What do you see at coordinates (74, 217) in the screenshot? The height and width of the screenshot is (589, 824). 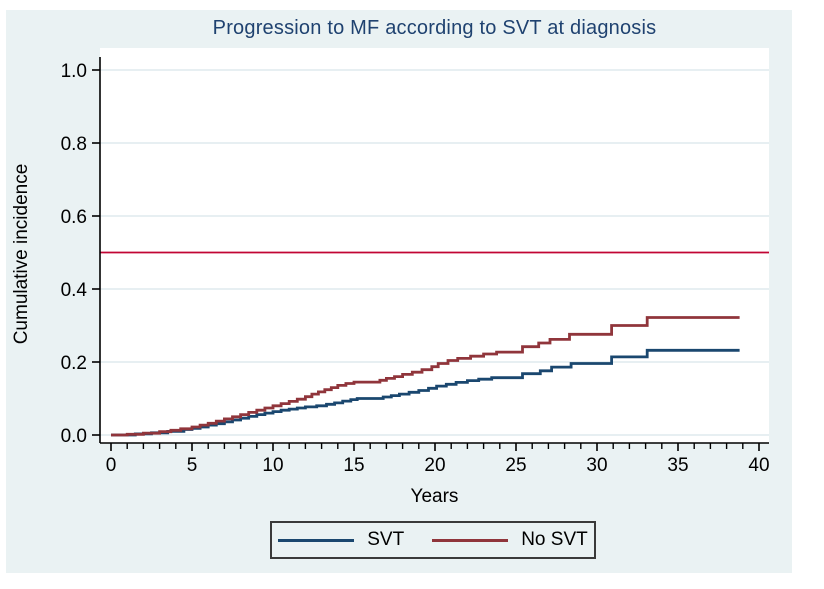 I see `y-tick-label: 0.6` at bounding box center [74, 217].